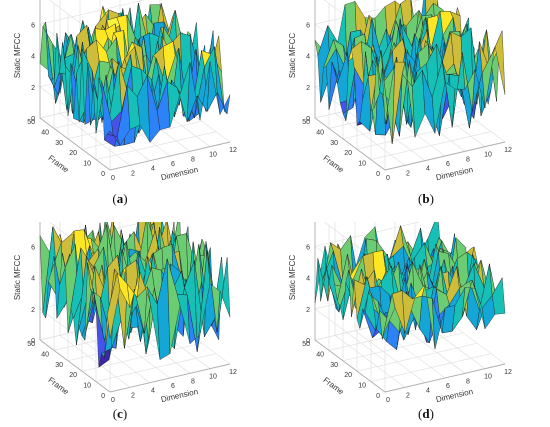 This screenshot has width=550, height=427. What do you see at coordinates (426, 413) in the screenshot?
I see `caption-d: (d)` at bounding box center [426, 413].